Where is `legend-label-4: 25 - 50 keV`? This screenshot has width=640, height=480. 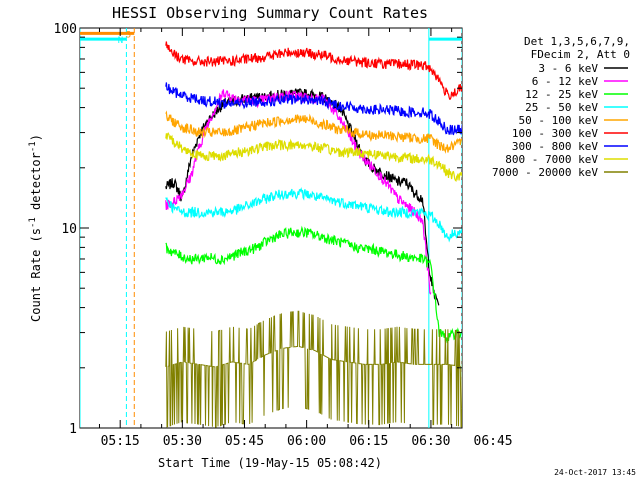 legend-label-4: 25 - 50 keV is located at coordinates (561, 107).